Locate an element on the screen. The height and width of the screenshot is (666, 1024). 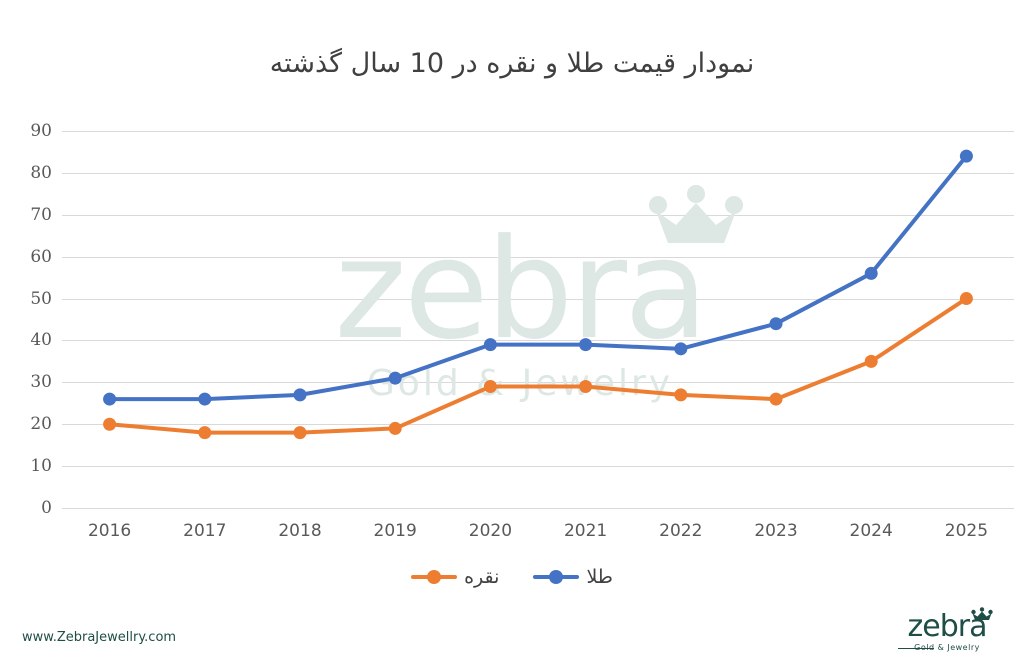
y-axis-tick-label: 20 is located at coordinates (41, 424).